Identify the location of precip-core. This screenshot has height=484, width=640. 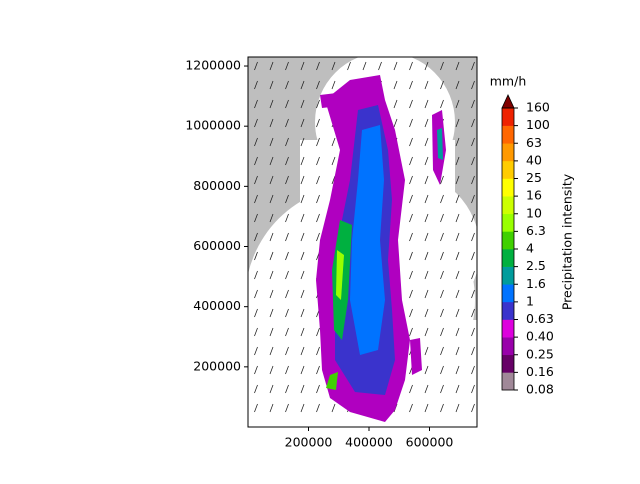
(367, 240).